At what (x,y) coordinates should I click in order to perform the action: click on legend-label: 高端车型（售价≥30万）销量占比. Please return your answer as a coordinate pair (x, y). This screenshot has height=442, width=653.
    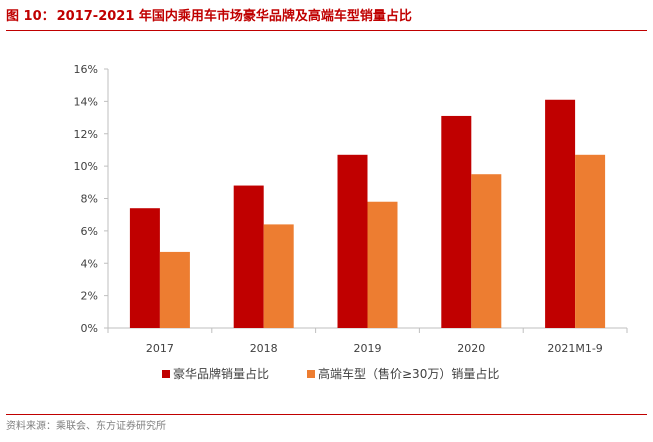
    Looking at the image, I should click on (408, 373).